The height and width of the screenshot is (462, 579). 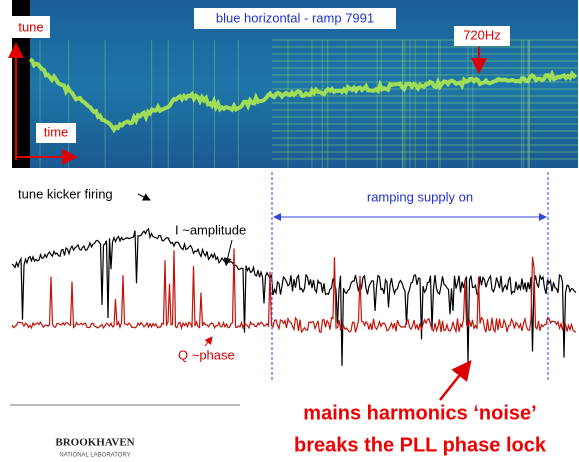 What do you see at coordinates (94, 443) in the screenshot?
I see `logo-name: BROOKHAVEN` at bounding box center [94, 443].